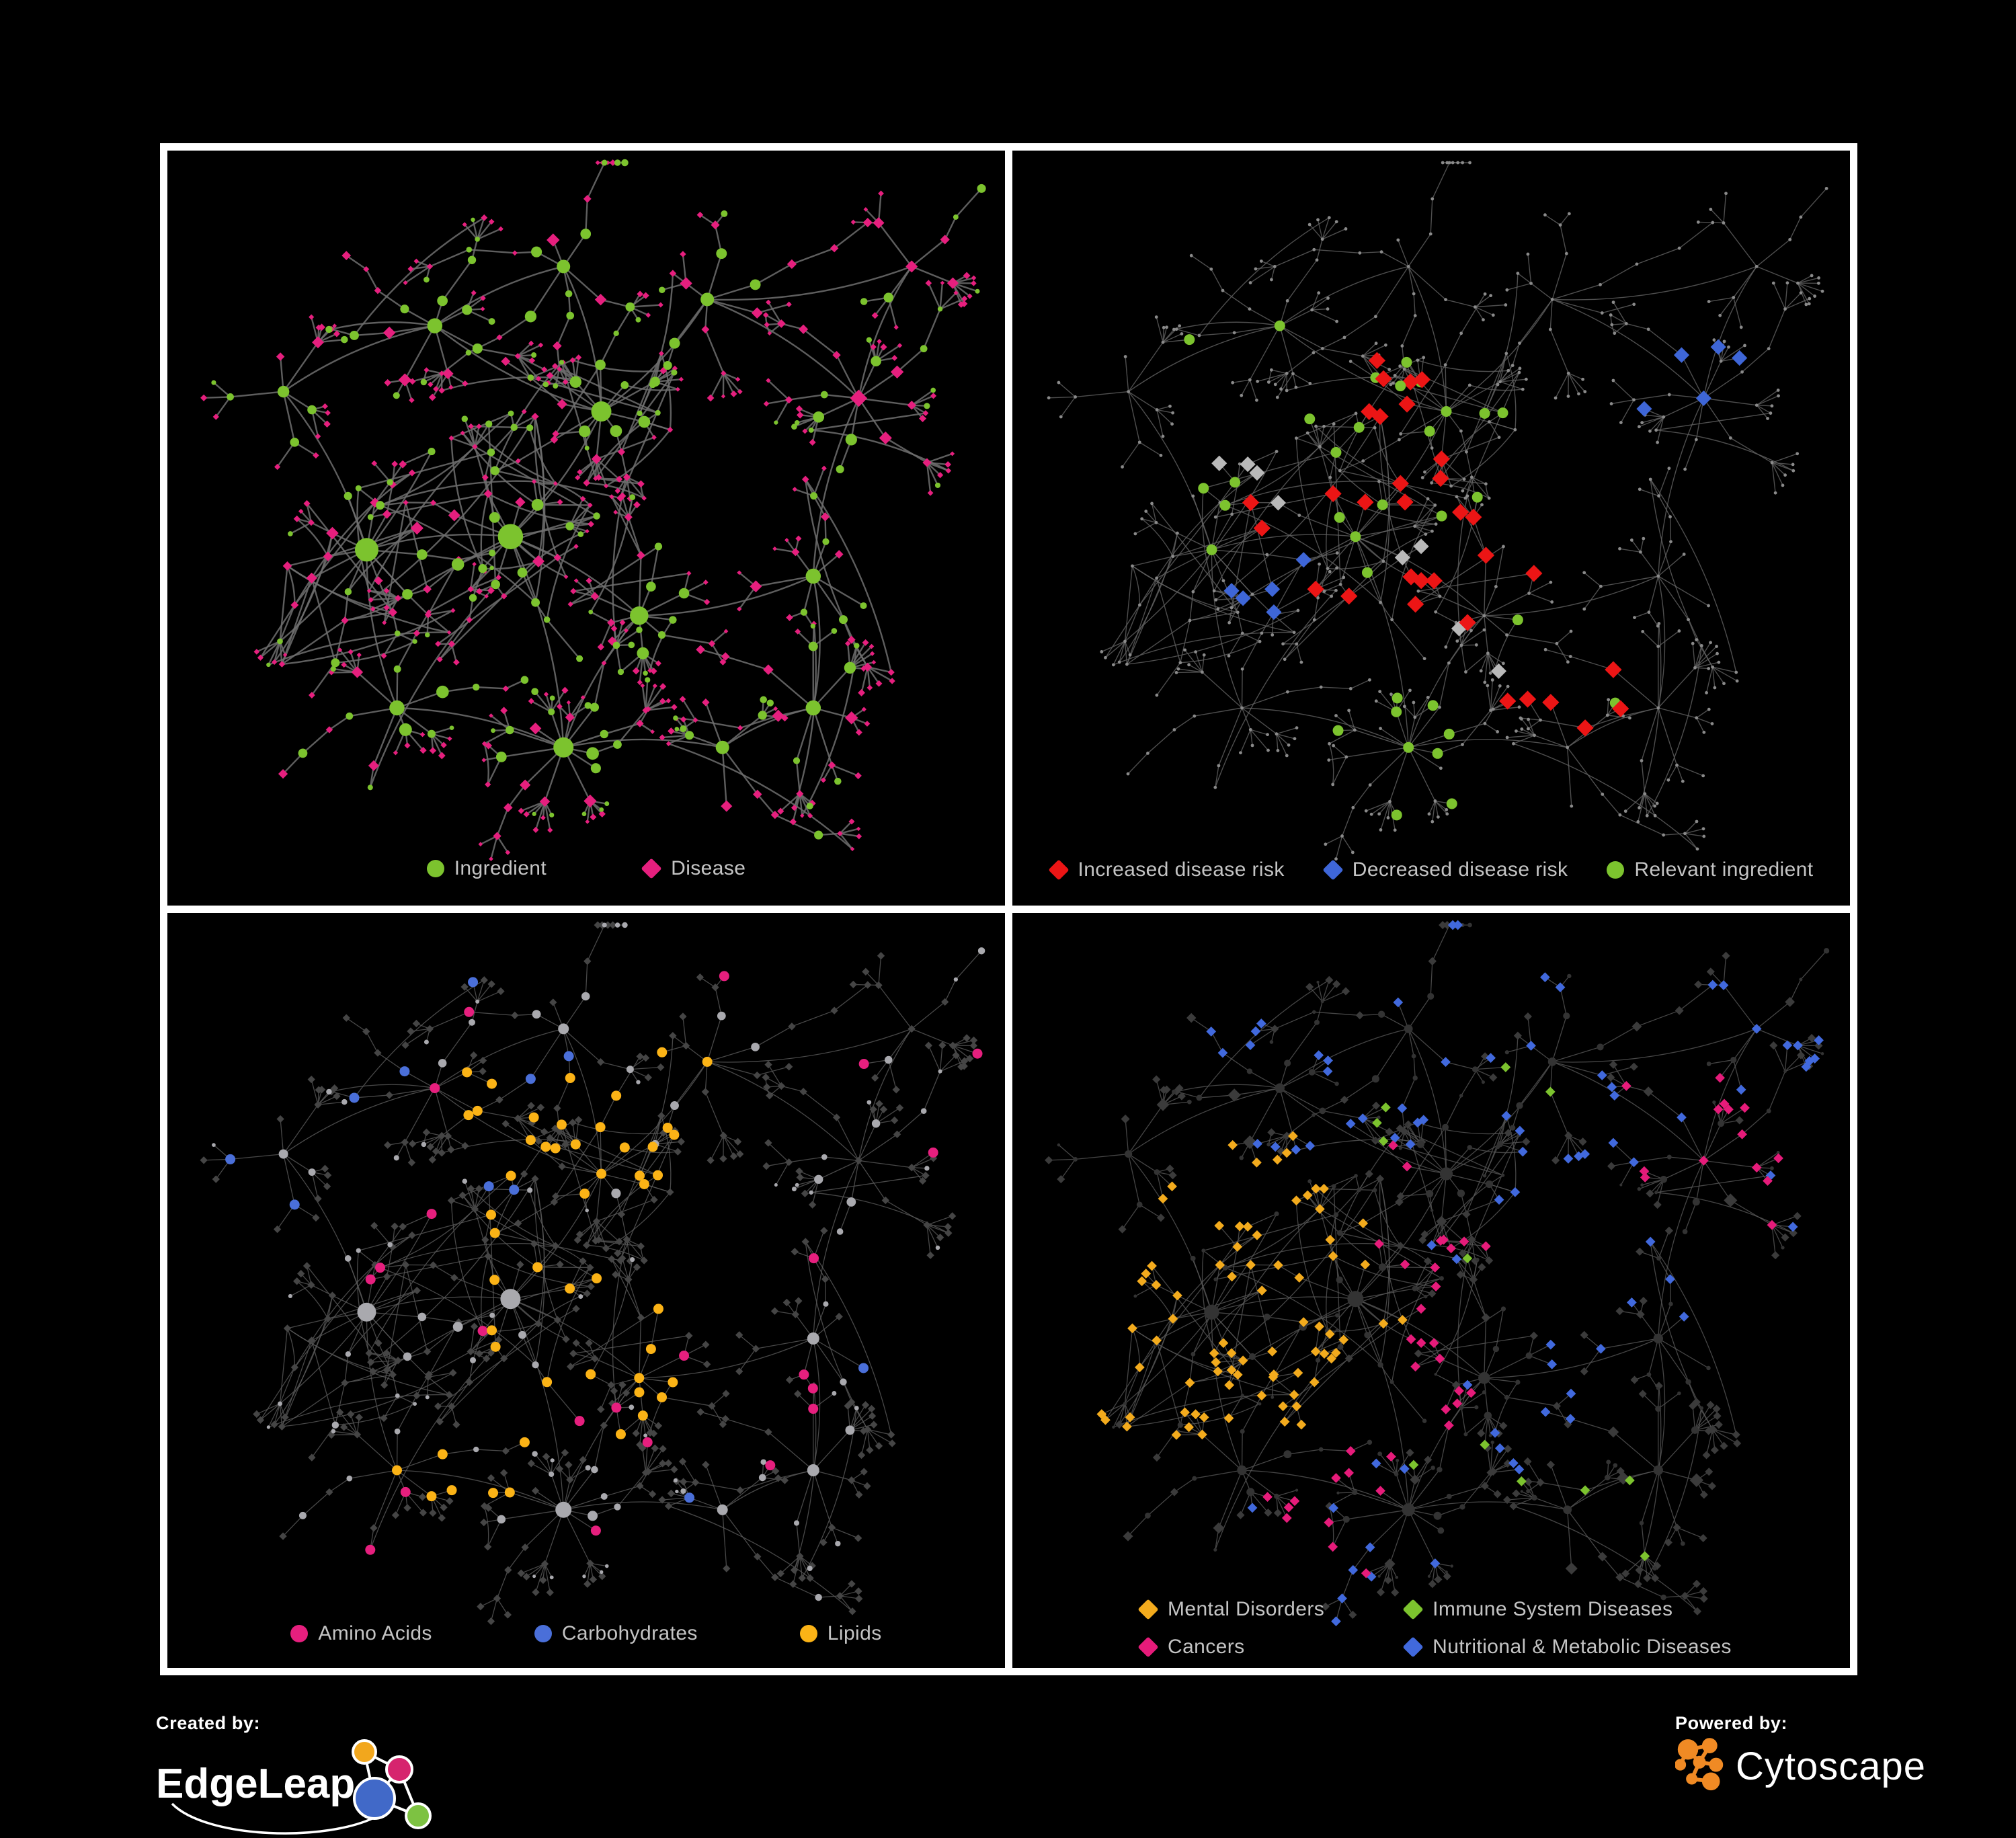 The height and width of the screenshot is (1838, 2016). Describe the element at coordinates (1833, 1724) in the screenshot. I see `powered-by-label: Powered by:` at that location.